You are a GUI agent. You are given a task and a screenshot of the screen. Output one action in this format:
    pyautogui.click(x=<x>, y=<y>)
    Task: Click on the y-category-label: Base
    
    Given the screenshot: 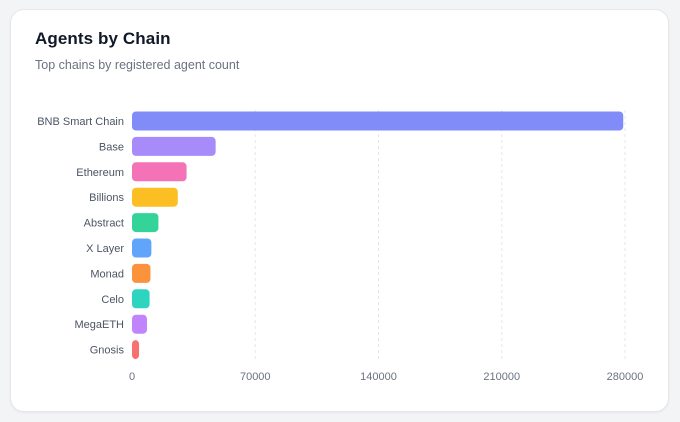 What is the action you would take?
    pyautogui.click(x=111, y=147)
    